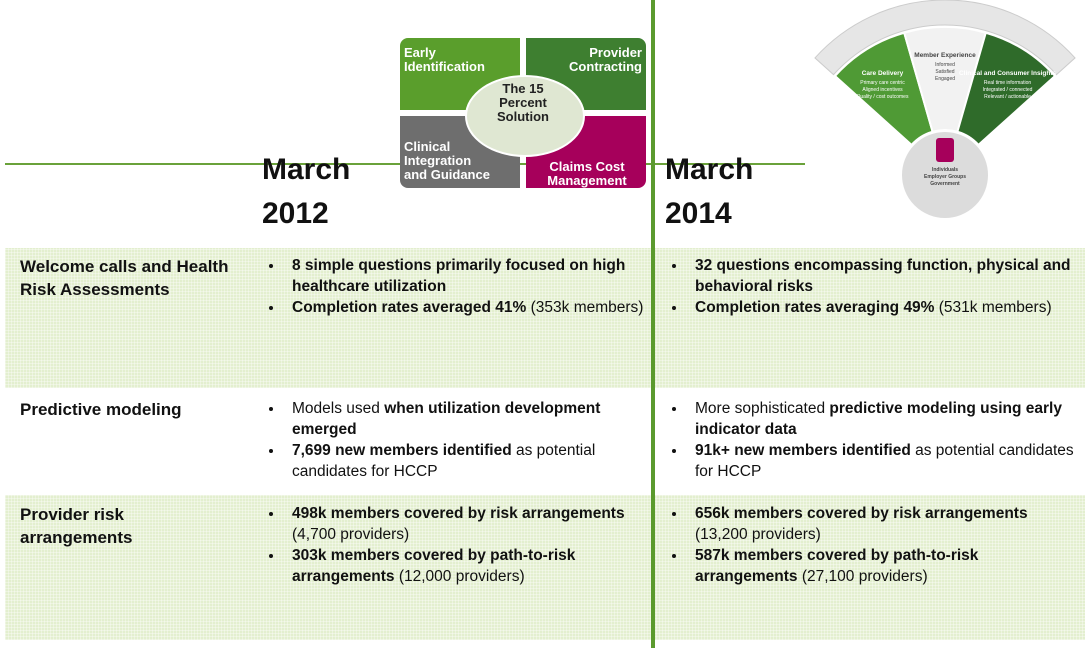 This screenshot has width=1085, height=648. Describe the element at coordinates (944, 72) in the screenshot. I see `segment-item: Satisfied` at that location.